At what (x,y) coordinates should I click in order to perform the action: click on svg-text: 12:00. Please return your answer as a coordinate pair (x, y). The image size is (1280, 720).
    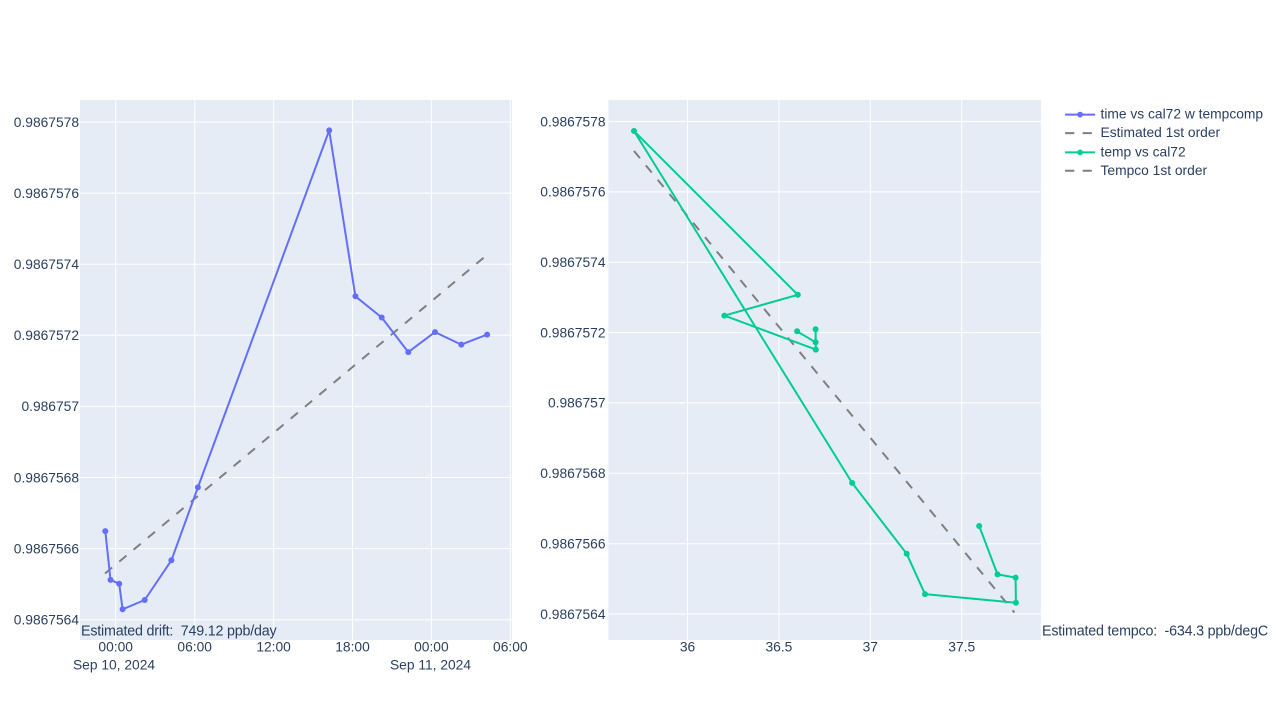
    Looking at the image, I should click on (273, 646).